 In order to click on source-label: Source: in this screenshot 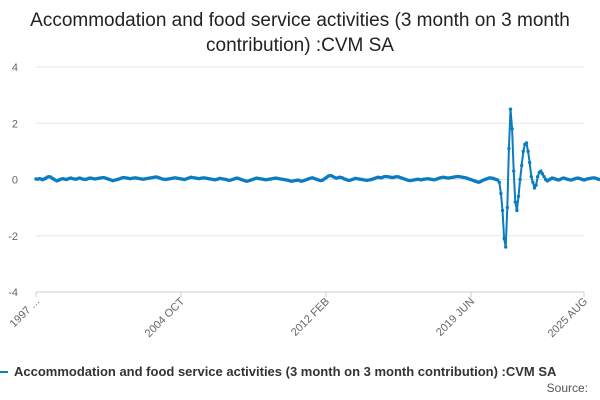, I will do `click(567, 388)`.